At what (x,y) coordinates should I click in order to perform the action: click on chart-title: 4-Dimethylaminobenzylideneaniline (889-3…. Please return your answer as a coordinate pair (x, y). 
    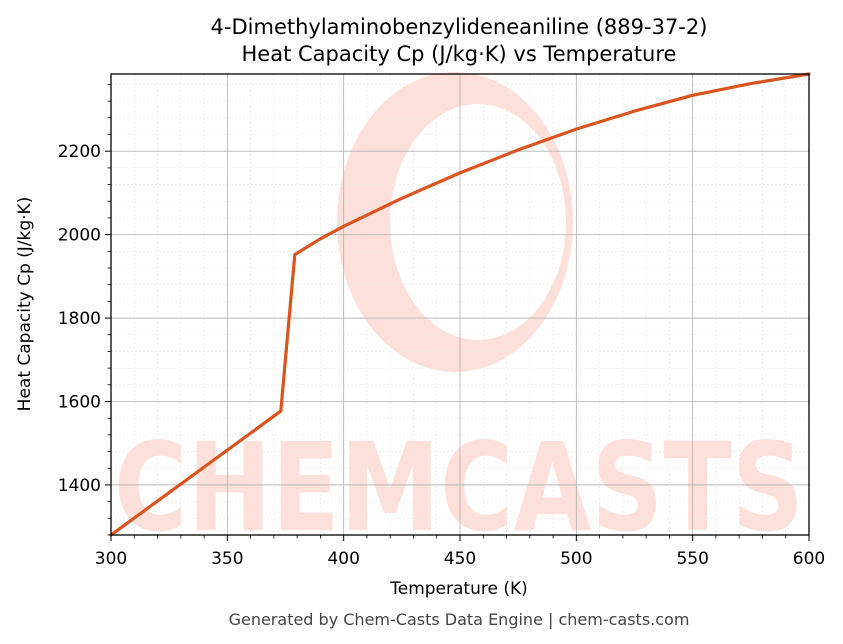
    Looking at the image, I should click on (459, 27).